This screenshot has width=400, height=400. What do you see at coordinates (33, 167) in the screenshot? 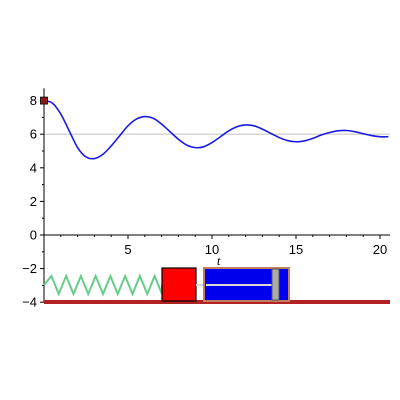
I see `y-tick-label: 4` at bounding box center [33, 167].